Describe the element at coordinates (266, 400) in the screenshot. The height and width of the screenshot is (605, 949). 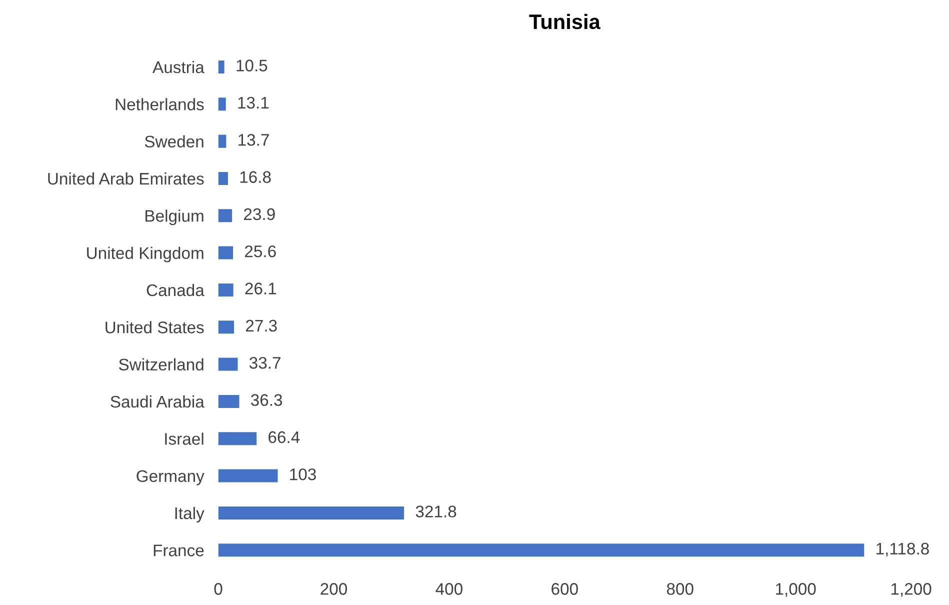
I see `data-label: 36.3` at that location.